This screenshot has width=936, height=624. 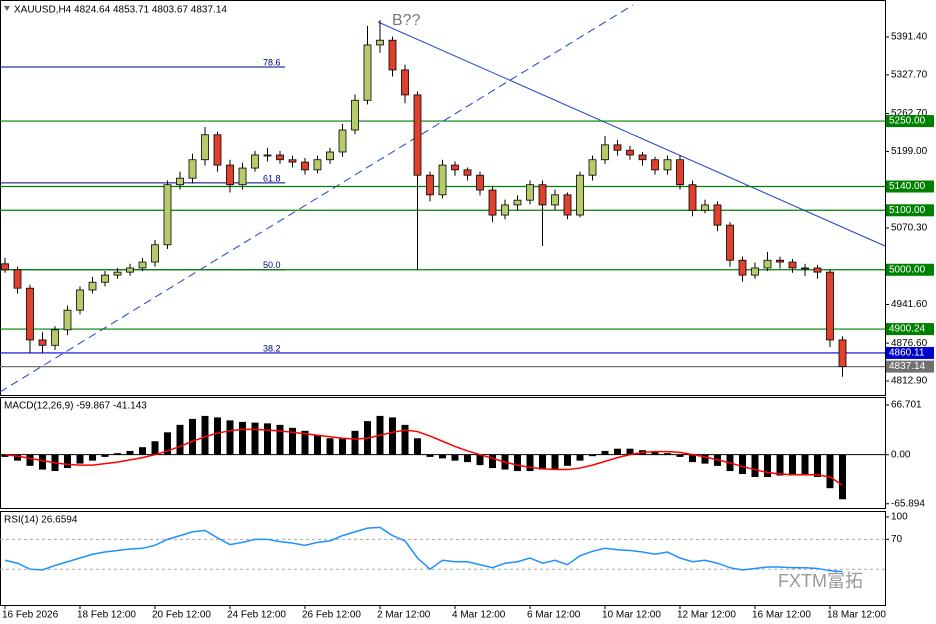 What do you see at coordinates (272, 348) in the screenshot?
I see `fib-label: 38.2` at bounding box center [272, 348].